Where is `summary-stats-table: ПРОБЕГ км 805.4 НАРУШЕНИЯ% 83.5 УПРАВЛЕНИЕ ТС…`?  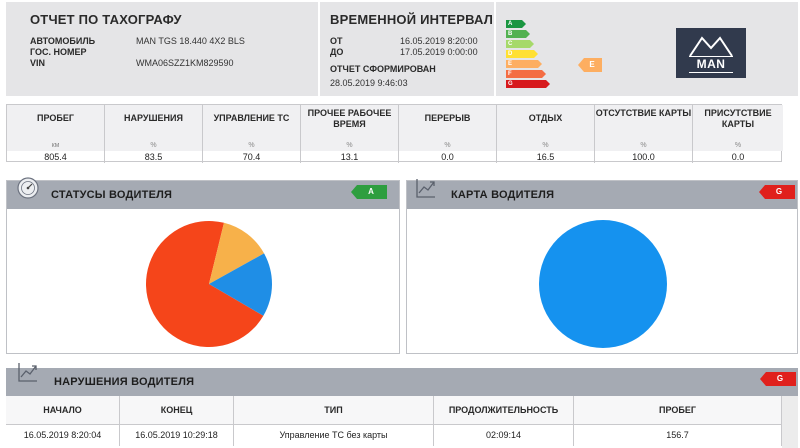 summary-stats-table: ПРОБЕГ км 805.4 НАРУШЕНИЯ% 83.5 УПРАВЛЕНИЕ ТС… is located at coordinates (394, 133).